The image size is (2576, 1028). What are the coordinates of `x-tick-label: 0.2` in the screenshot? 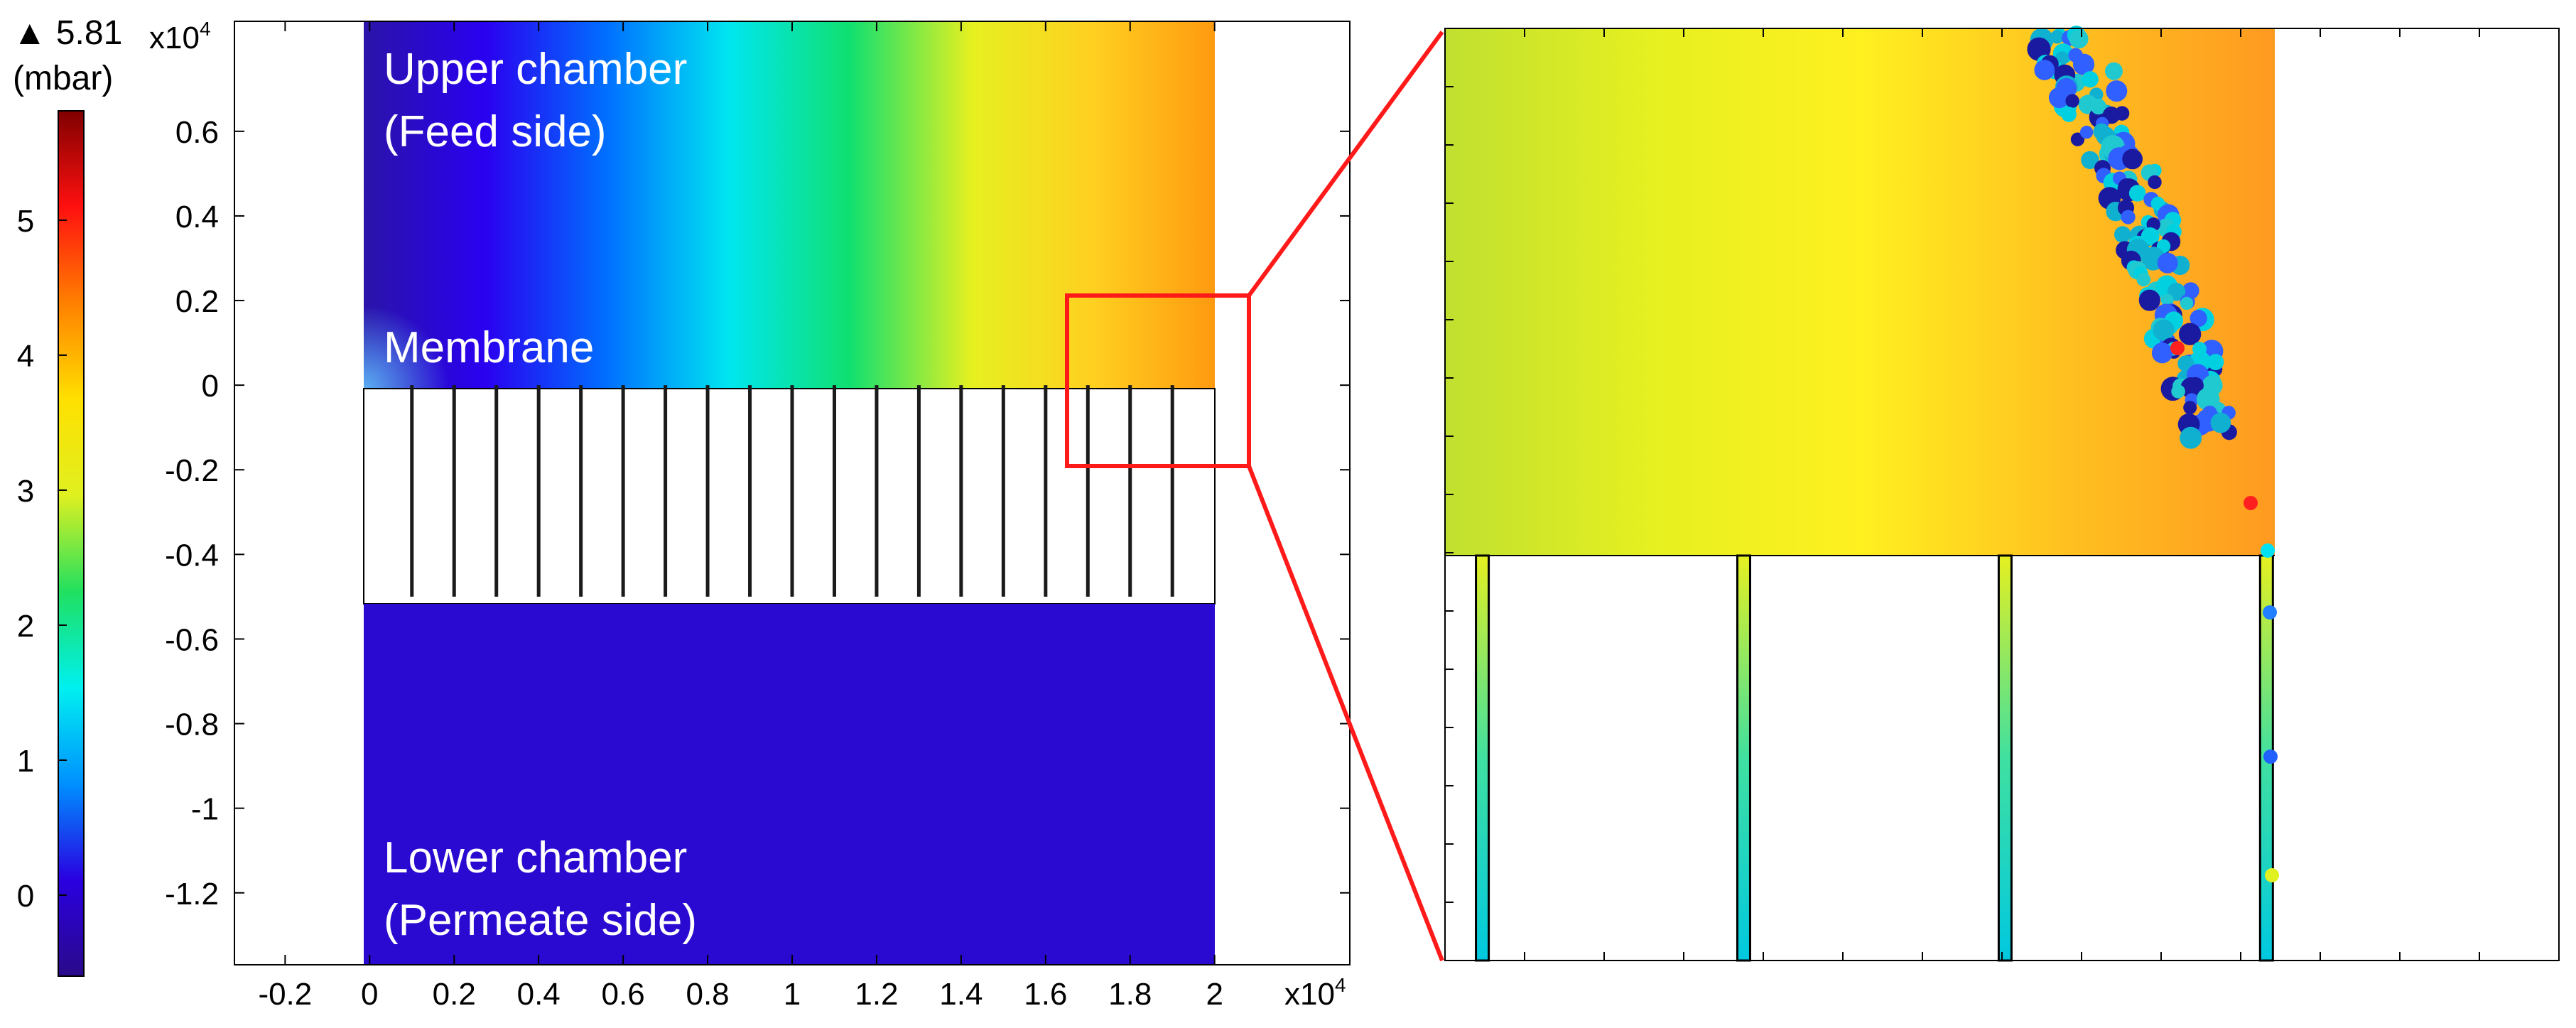 It's located at (454, 995).